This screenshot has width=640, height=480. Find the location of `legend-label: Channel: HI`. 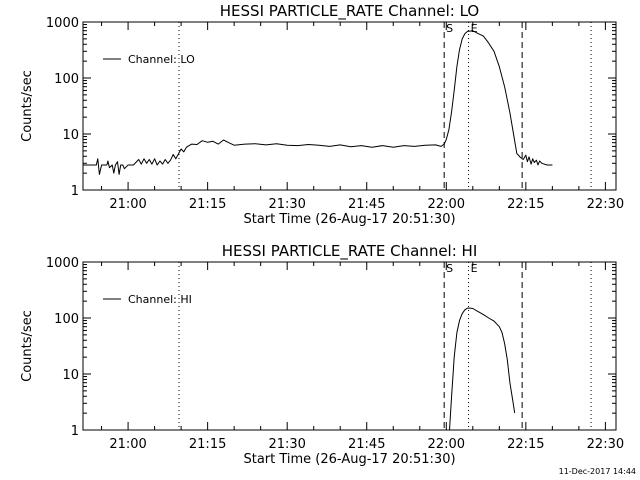

legend-label: Channel: HI is located at coordinates (160, 299).